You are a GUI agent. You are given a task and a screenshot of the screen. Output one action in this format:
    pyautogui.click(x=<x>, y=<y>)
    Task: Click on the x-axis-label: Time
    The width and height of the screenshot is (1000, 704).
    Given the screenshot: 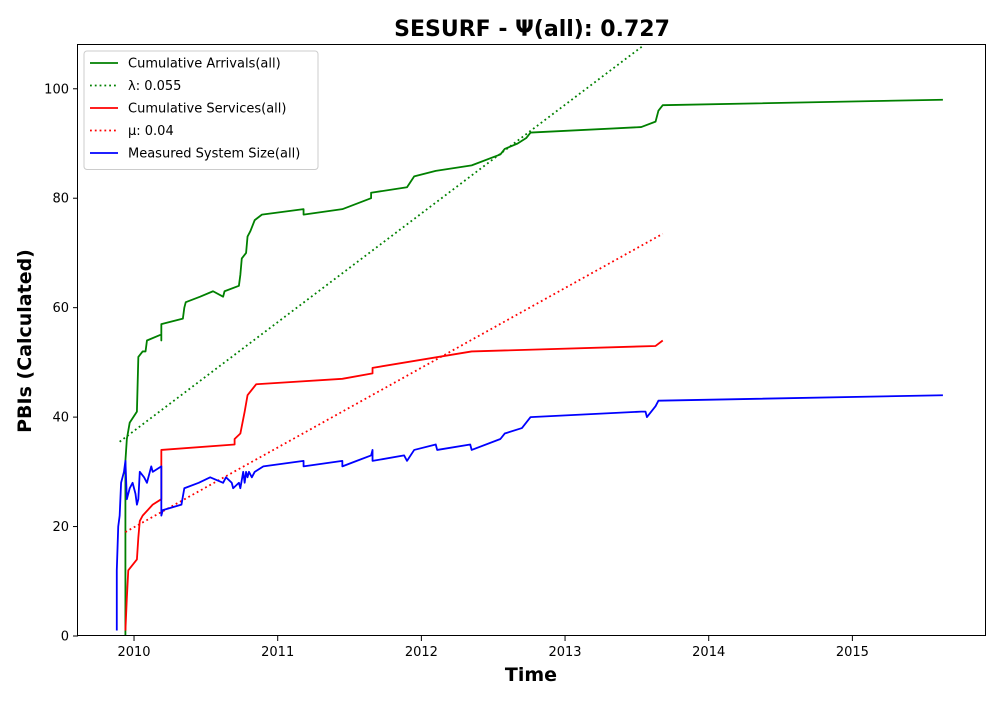 What is the action you would take?
    pyautogui.click(x=531, y=675)
    